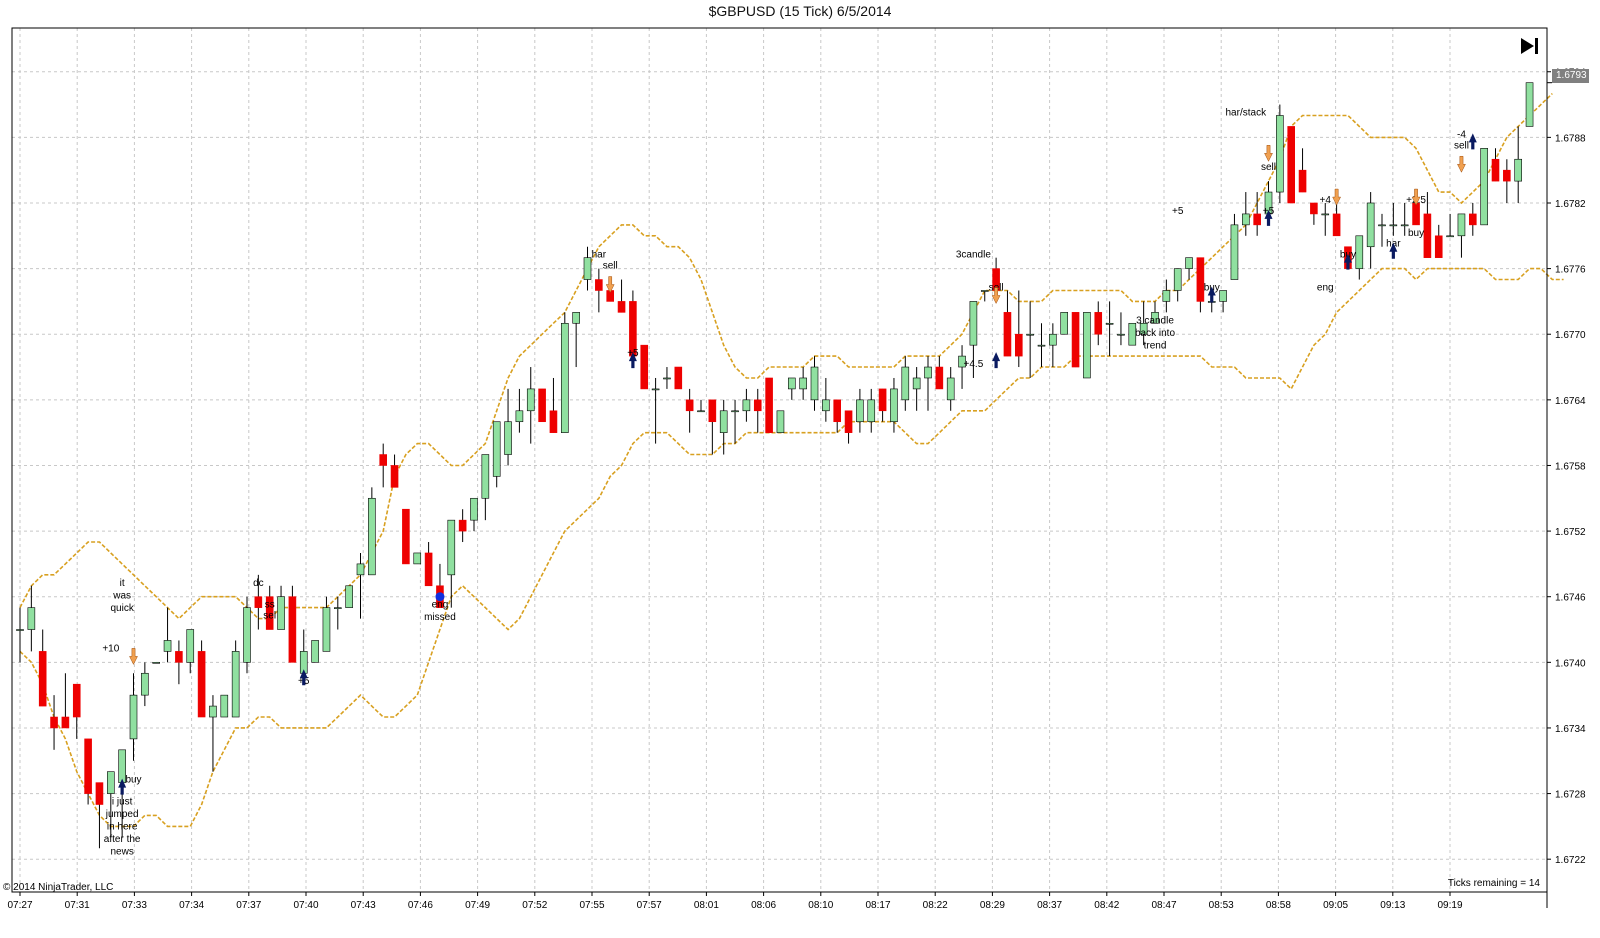  I want to click on ticks-remaining: Ticks remaining = 14, so click(1493, 883).